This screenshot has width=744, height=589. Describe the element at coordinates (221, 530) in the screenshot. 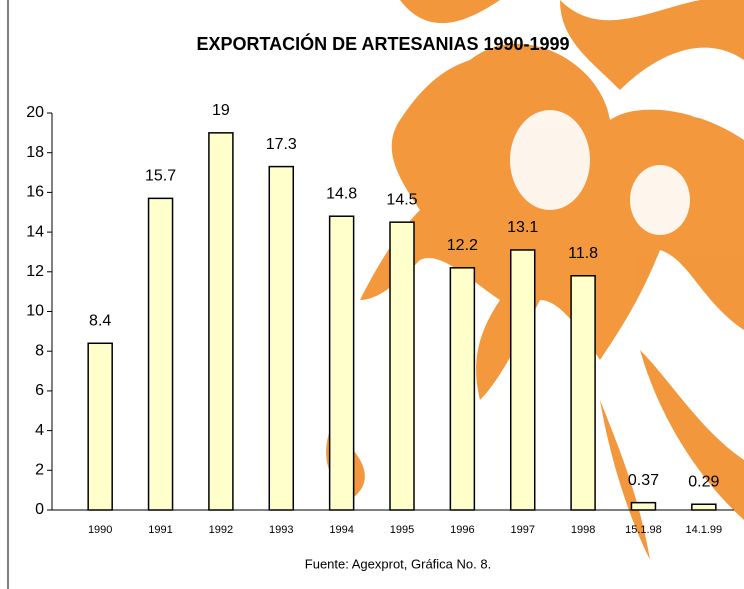

I see `x-tick-label: 1992` at that location.